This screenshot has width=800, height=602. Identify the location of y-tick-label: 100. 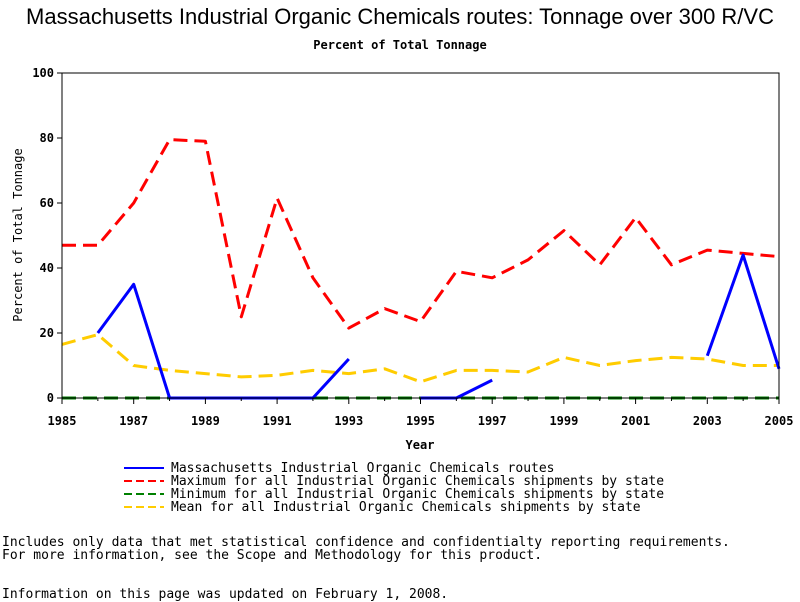
(43, 73).